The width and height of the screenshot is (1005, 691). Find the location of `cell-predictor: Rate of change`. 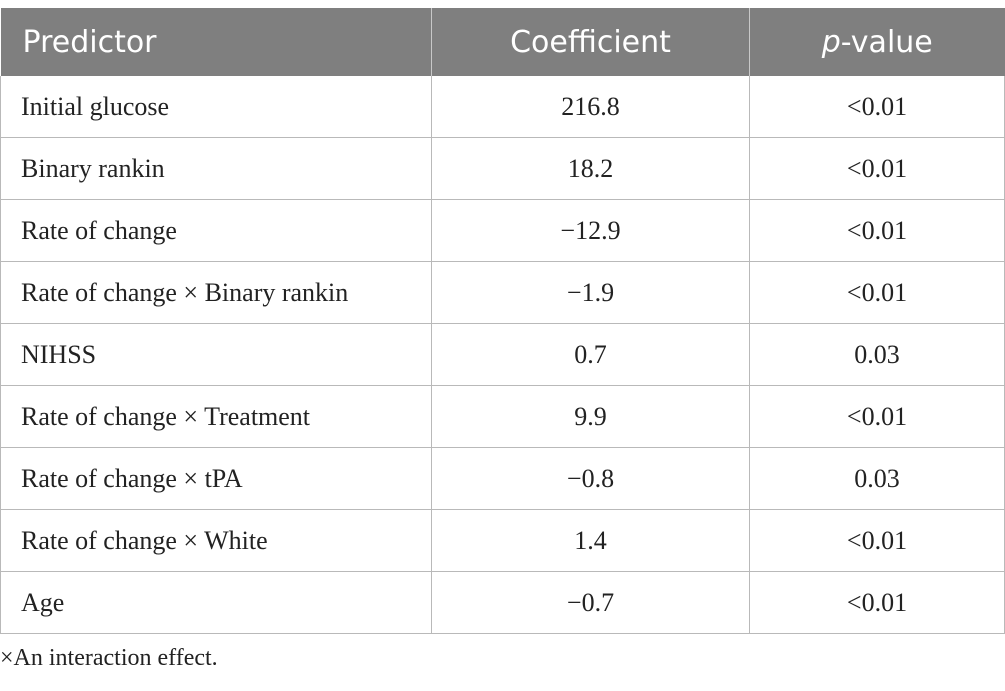

cell-predictor: Rate of change is located at coordinates (216, 230).